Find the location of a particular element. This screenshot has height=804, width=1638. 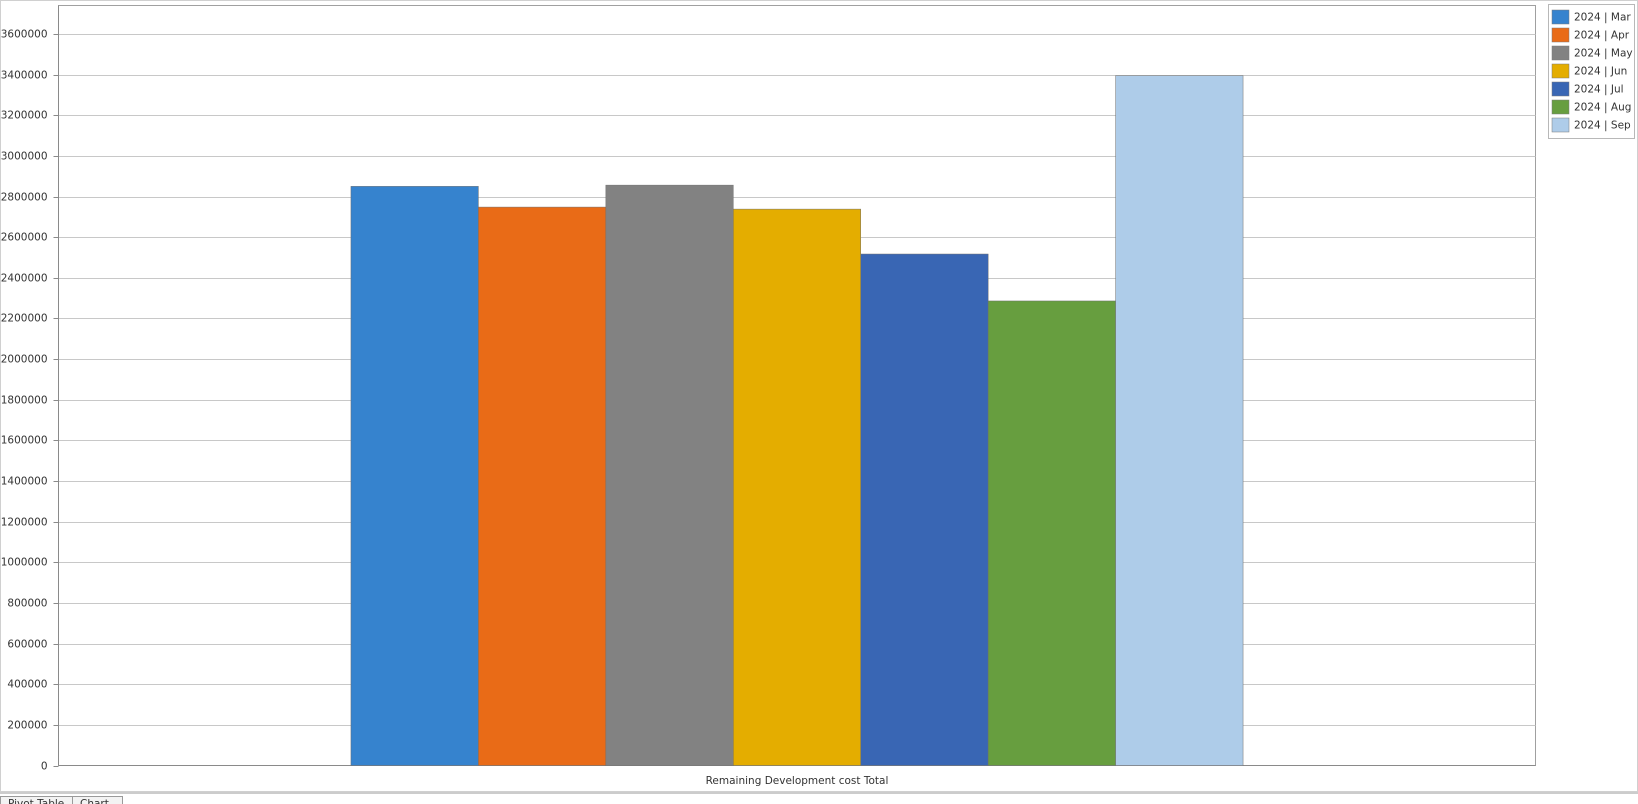

y-tick-label: 2800000 is located at coordinates (24, 198).